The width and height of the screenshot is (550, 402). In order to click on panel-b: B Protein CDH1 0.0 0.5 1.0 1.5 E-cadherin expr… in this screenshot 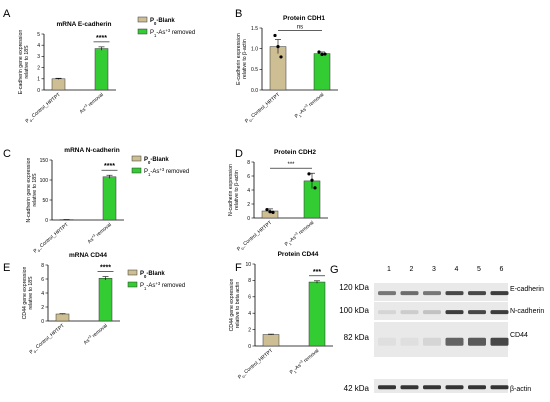, I will do `click(286, 66)`.